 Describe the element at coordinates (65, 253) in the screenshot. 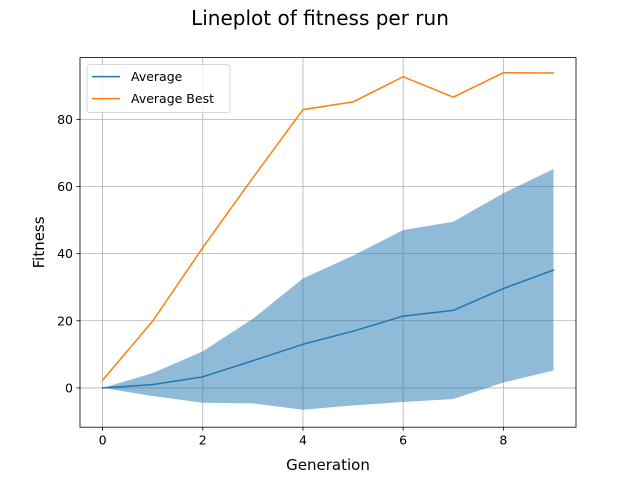

I see `y-tick-label: 40` at that location.